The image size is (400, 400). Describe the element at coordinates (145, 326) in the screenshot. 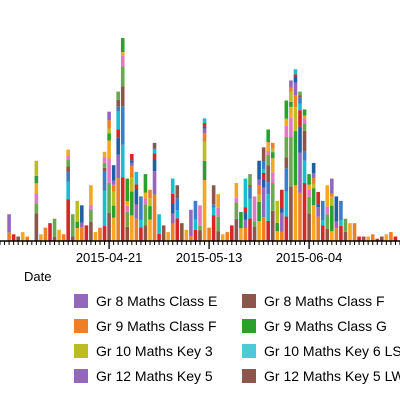

I see `legend-item: Gr 9 Maths Class F` at that location.